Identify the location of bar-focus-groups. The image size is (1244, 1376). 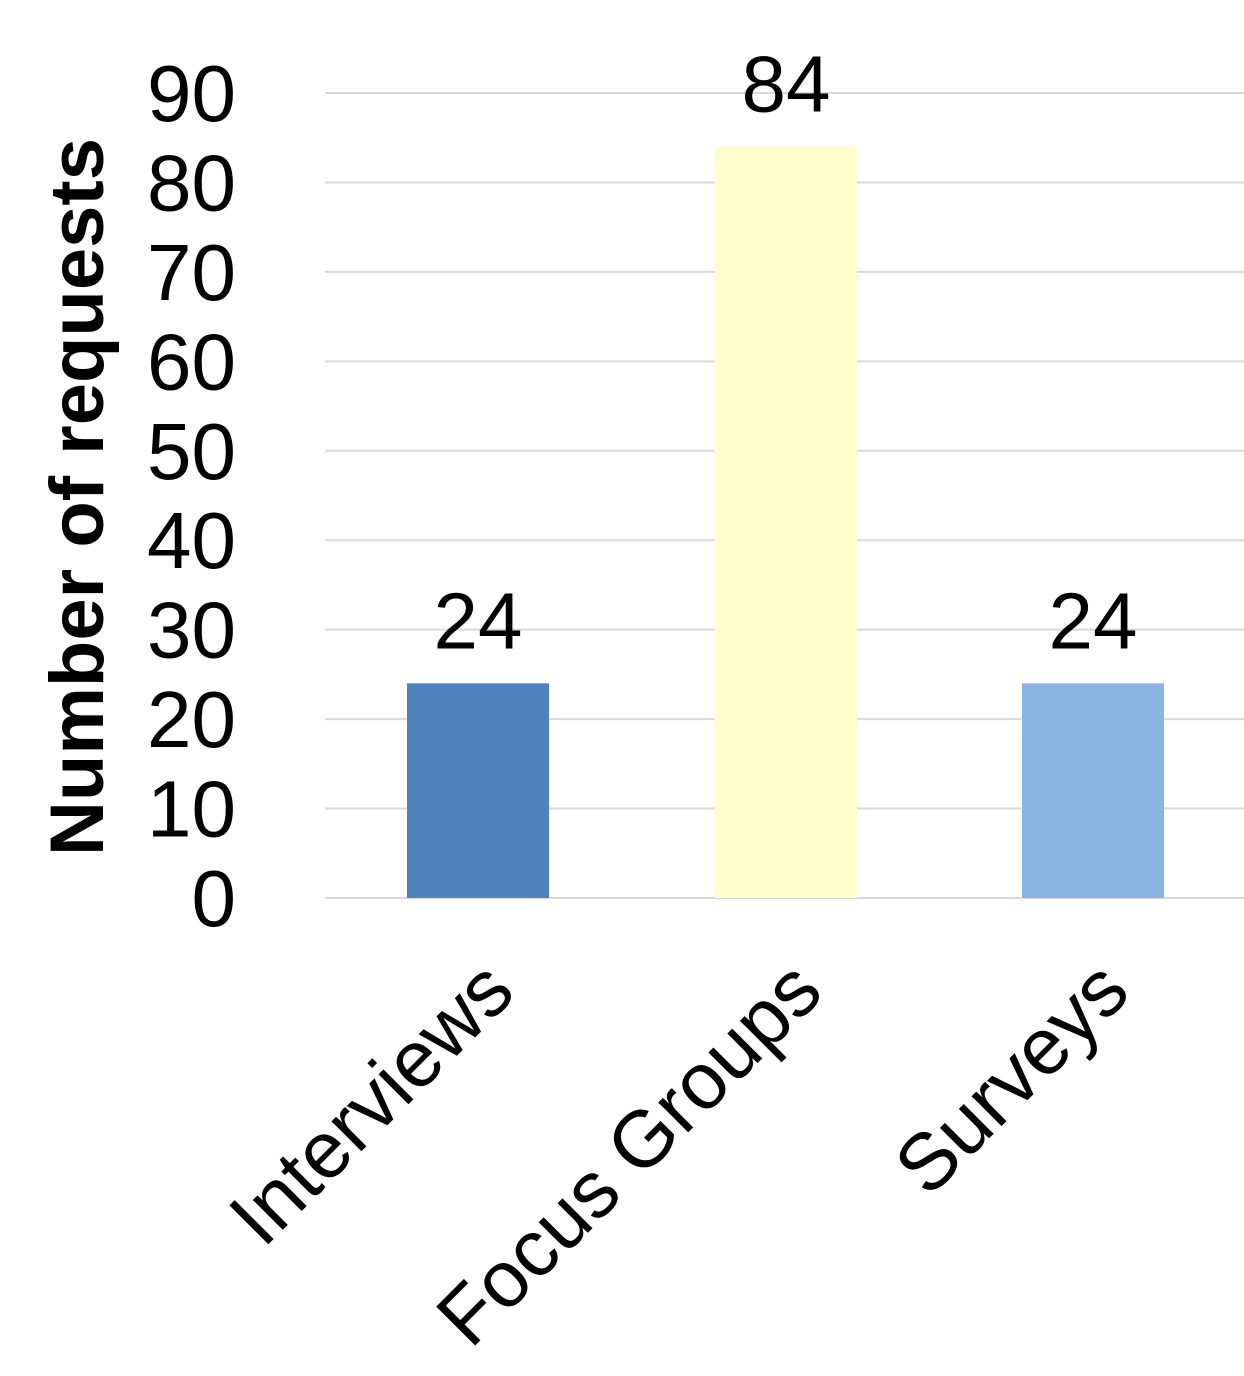
(786, 522).